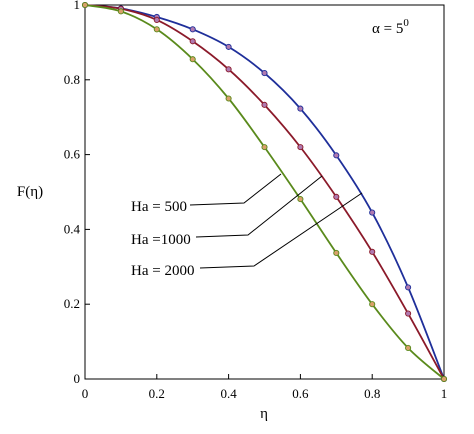 The height and width of the screenshot is (434, 474). I want to click on alpha-annotation-base: α = 5, so click(387, 29).